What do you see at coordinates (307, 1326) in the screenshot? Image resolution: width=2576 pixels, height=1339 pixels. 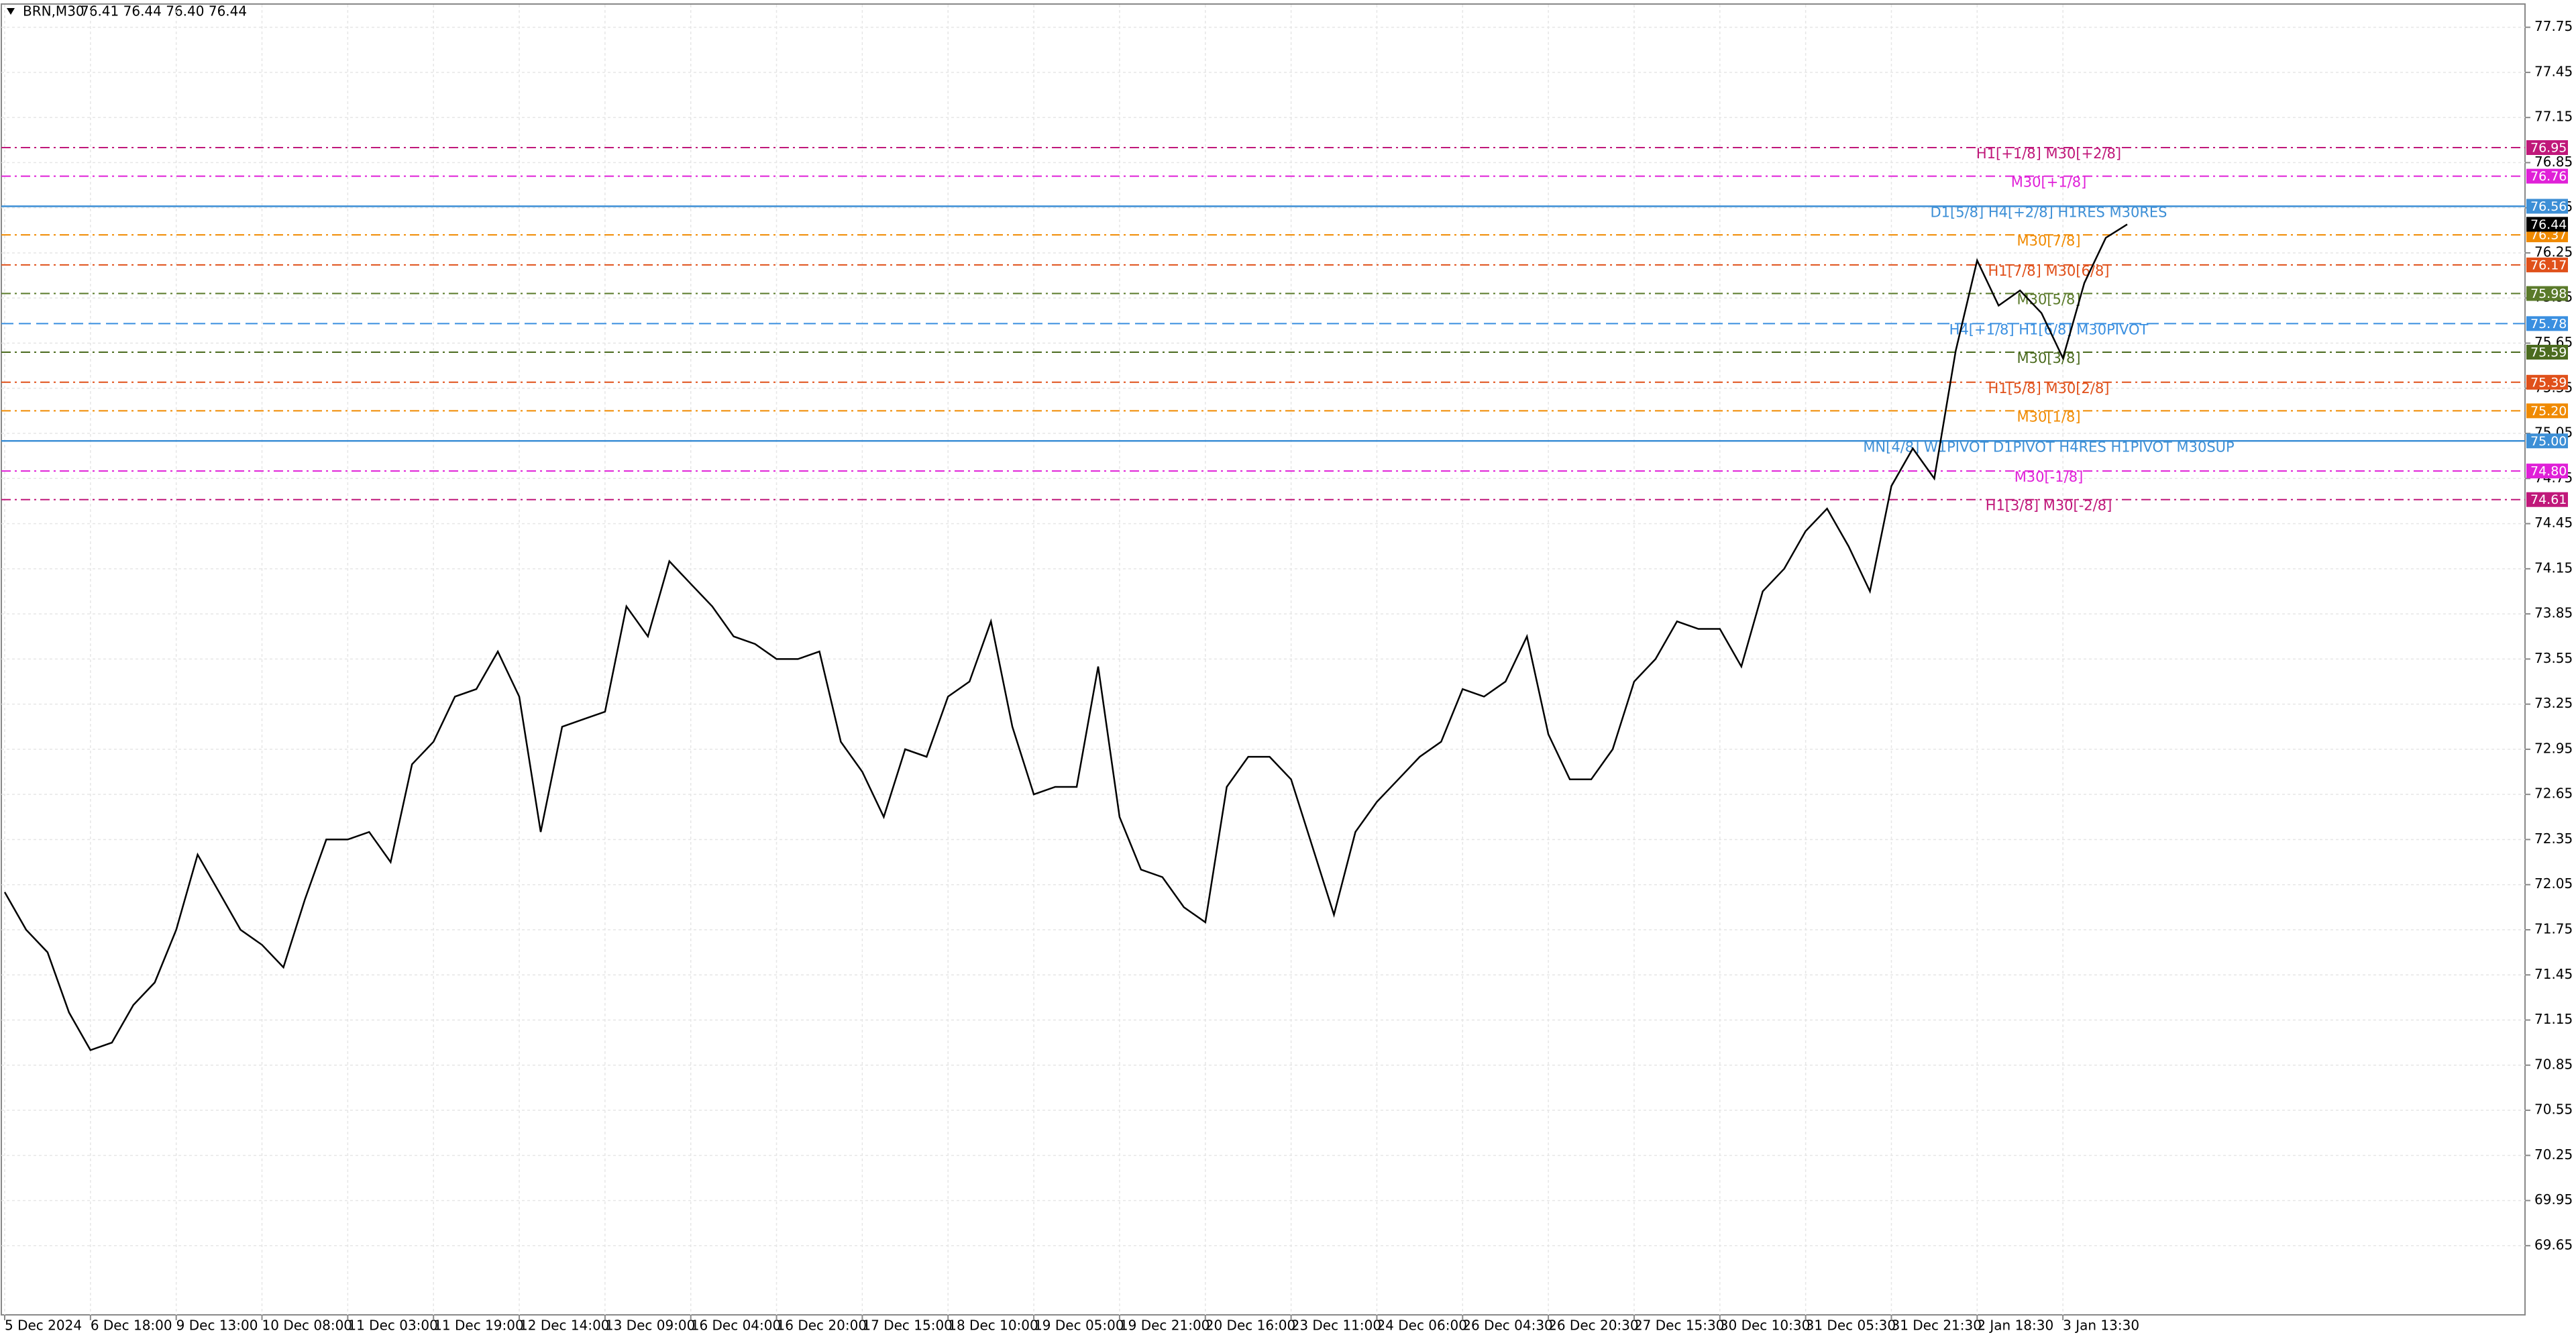 I see `x-tick-label: 10 Dec 08:00` at bounding box center [307, 1326].